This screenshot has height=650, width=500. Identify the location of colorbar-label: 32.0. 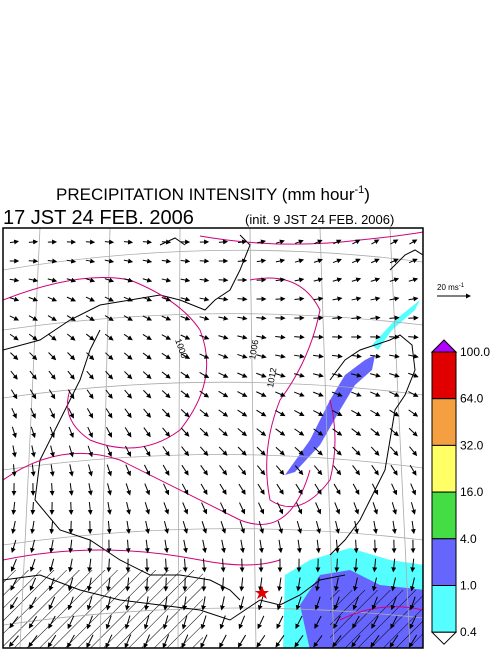
(472, 445).